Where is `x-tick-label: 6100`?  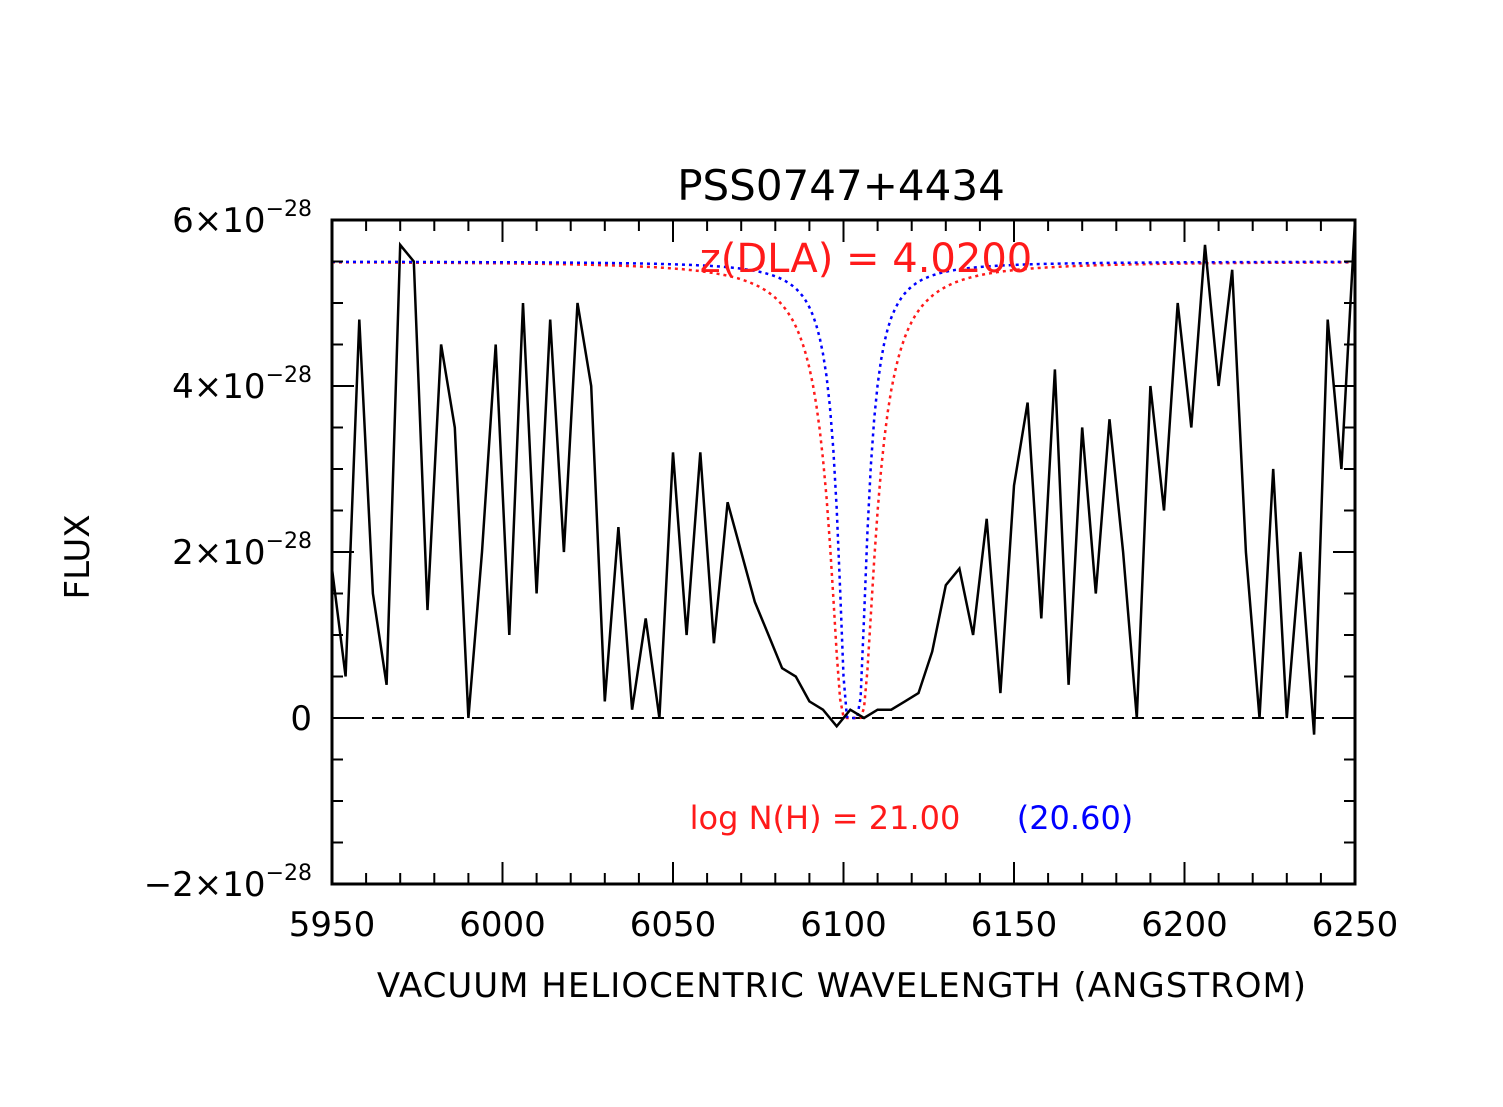
x-tick-label: 6100 is located at coordinates (843, 925).